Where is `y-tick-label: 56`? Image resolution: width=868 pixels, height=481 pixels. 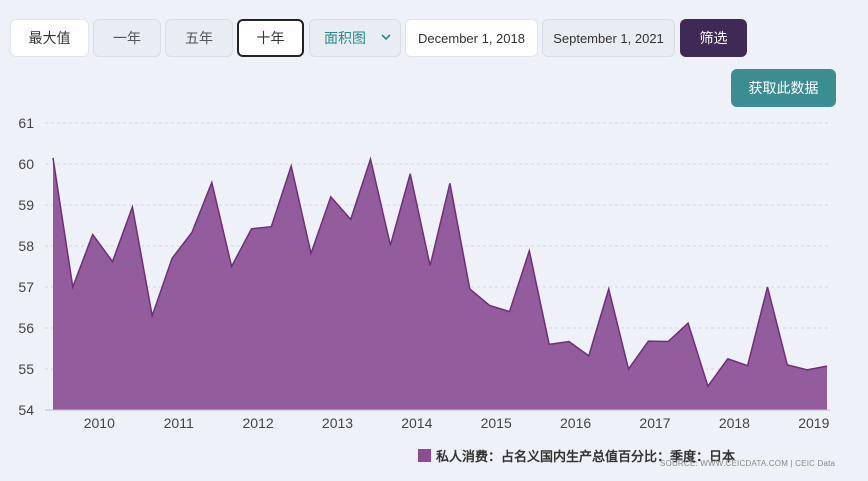
y-tick-label: 56 is located at coordinates (26, 328).